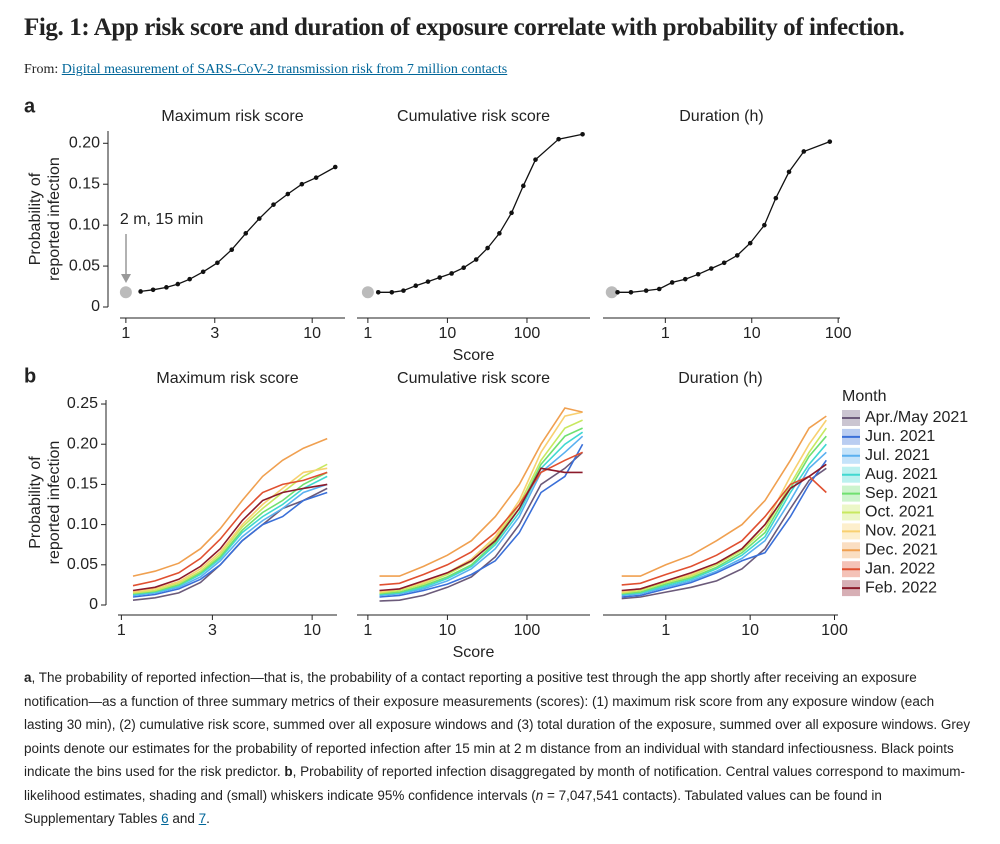 The image size is (1000, 844). Describe the element at coordinates (82, 403) in the screenshot. I see `y-tick-label: 0.25` at that location.